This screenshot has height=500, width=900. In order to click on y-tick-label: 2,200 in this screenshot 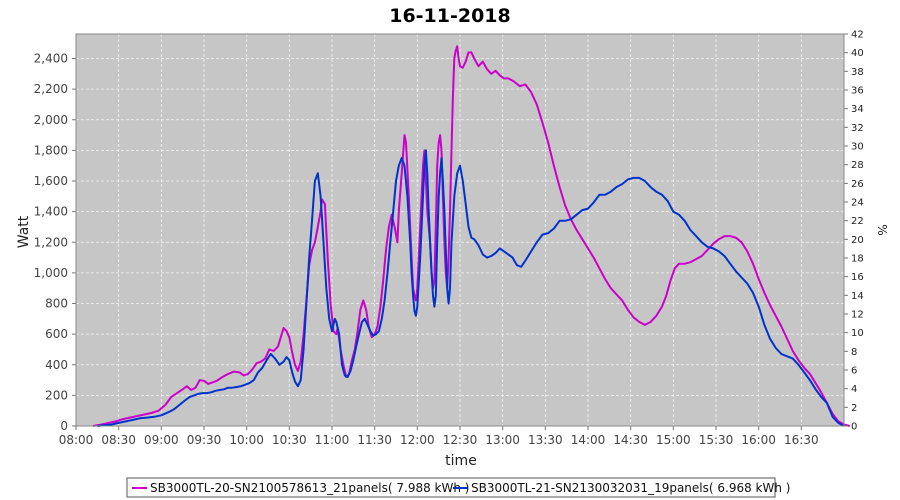, I will do `click(51, 89)`.